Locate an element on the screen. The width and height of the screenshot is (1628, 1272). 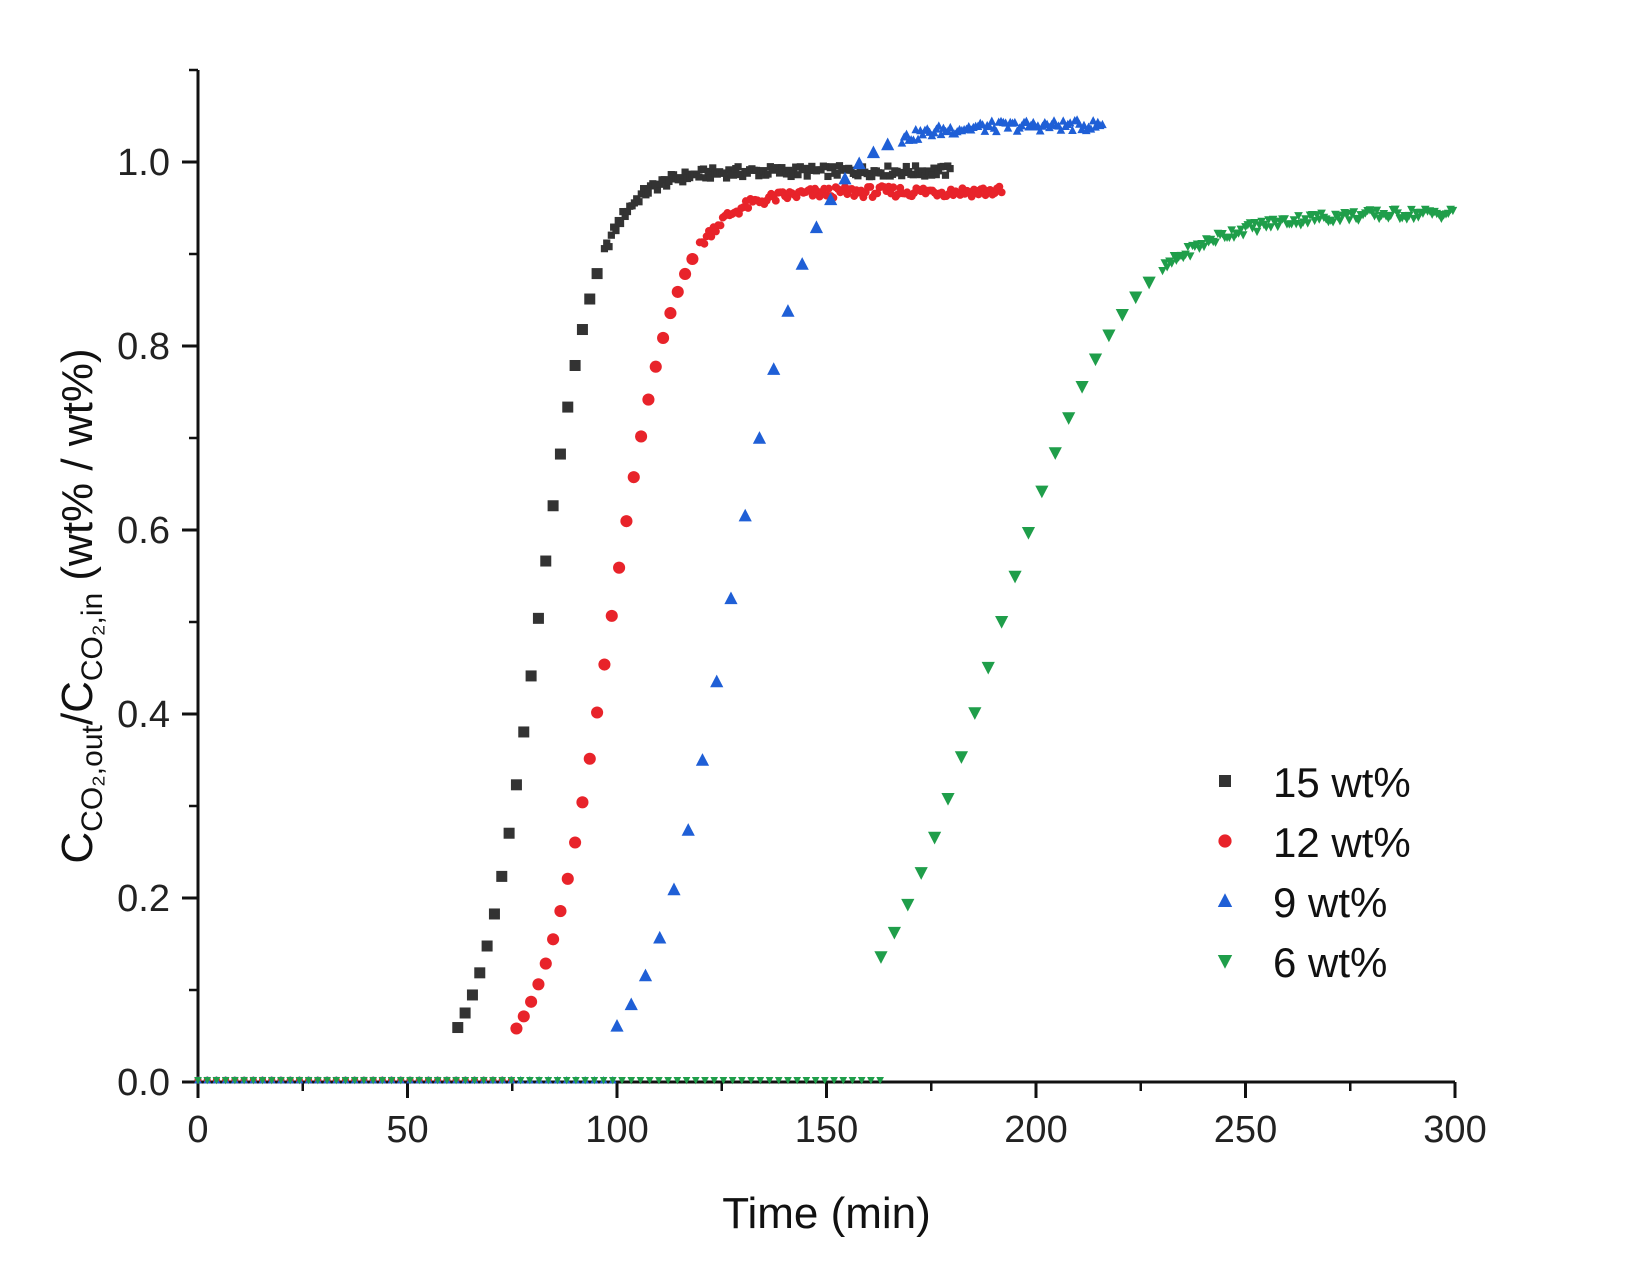
x-tick-label: 250 is located at coordinates (1245, 1130).